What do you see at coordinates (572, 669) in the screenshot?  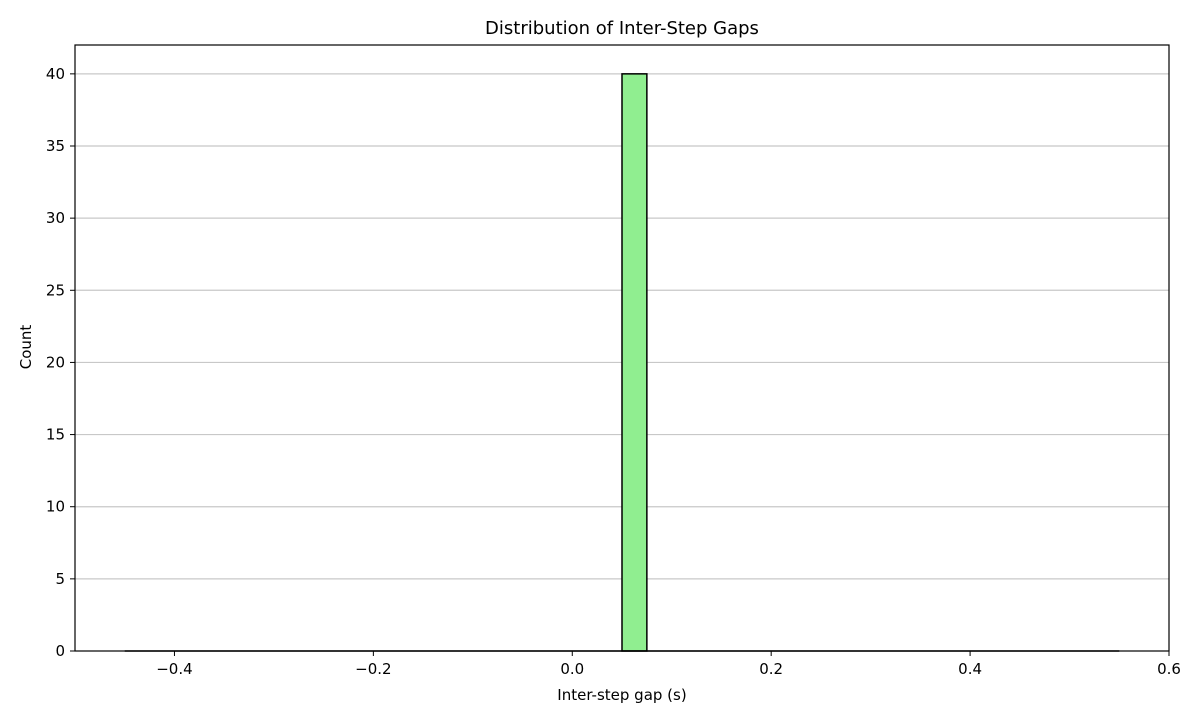 I see `x-tick-label: 0.0` at bounding box center [572, 669].